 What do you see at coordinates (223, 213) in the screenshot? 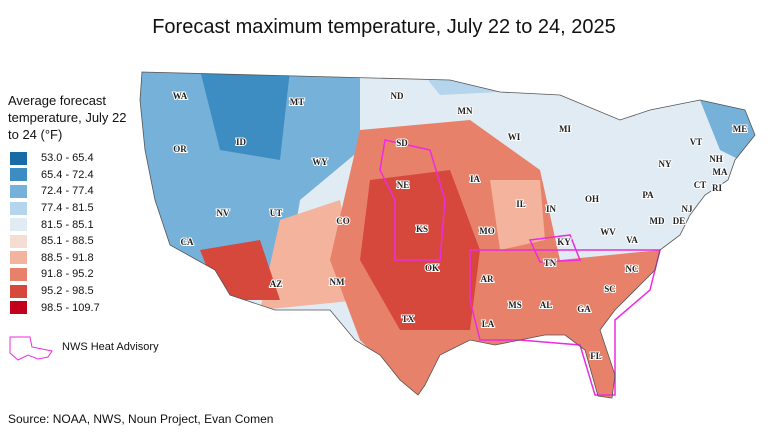
I see `state-label: NV` at bounding box center [223, 213].